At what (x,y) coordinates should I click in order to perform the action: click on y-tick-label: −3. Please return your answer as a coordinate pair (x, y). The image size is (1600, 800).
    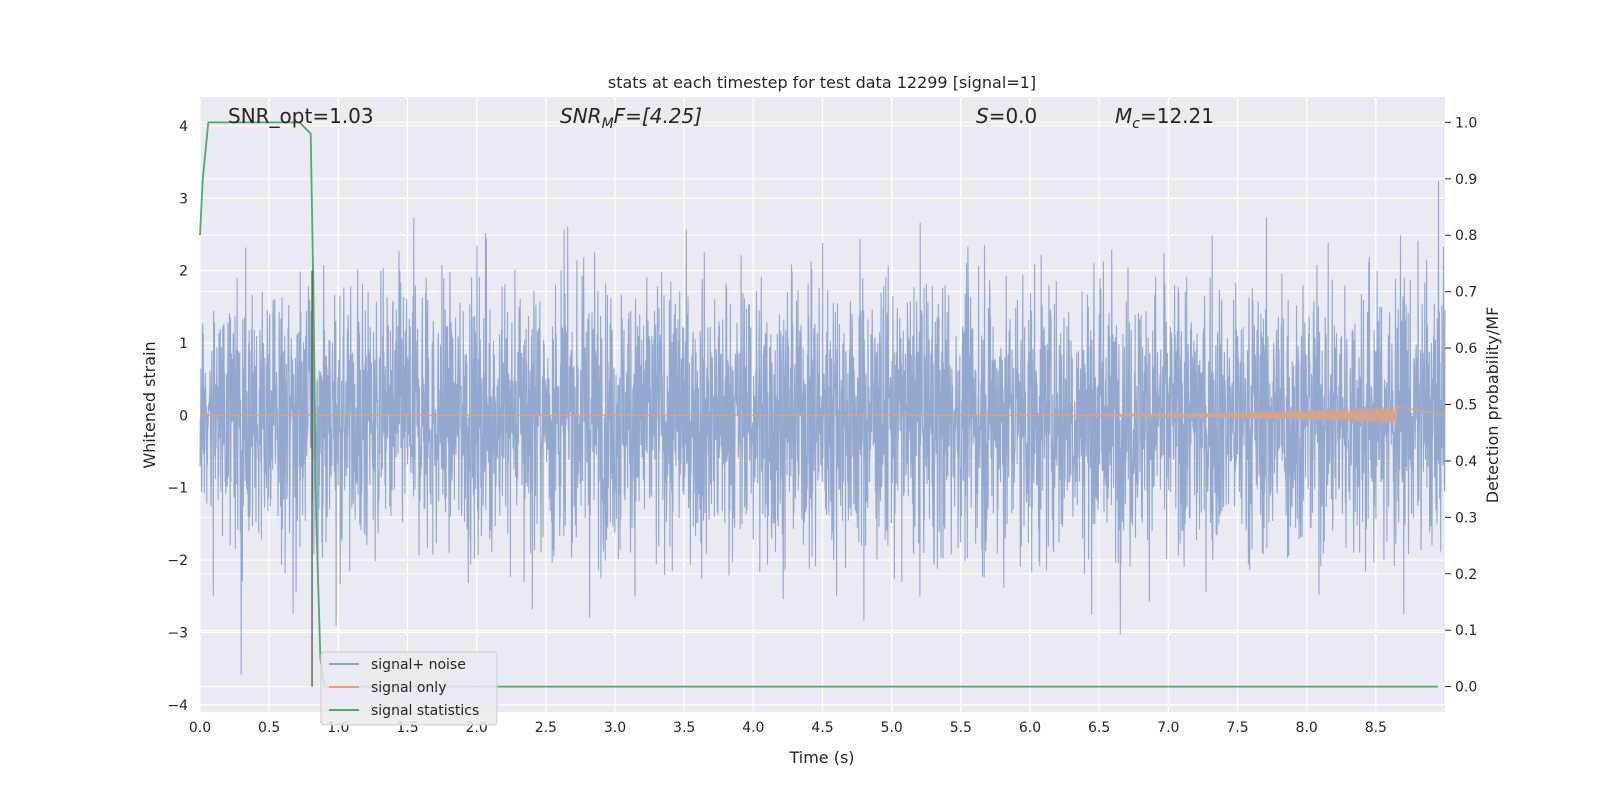
    Looking at the image, I should click on (177, 633).